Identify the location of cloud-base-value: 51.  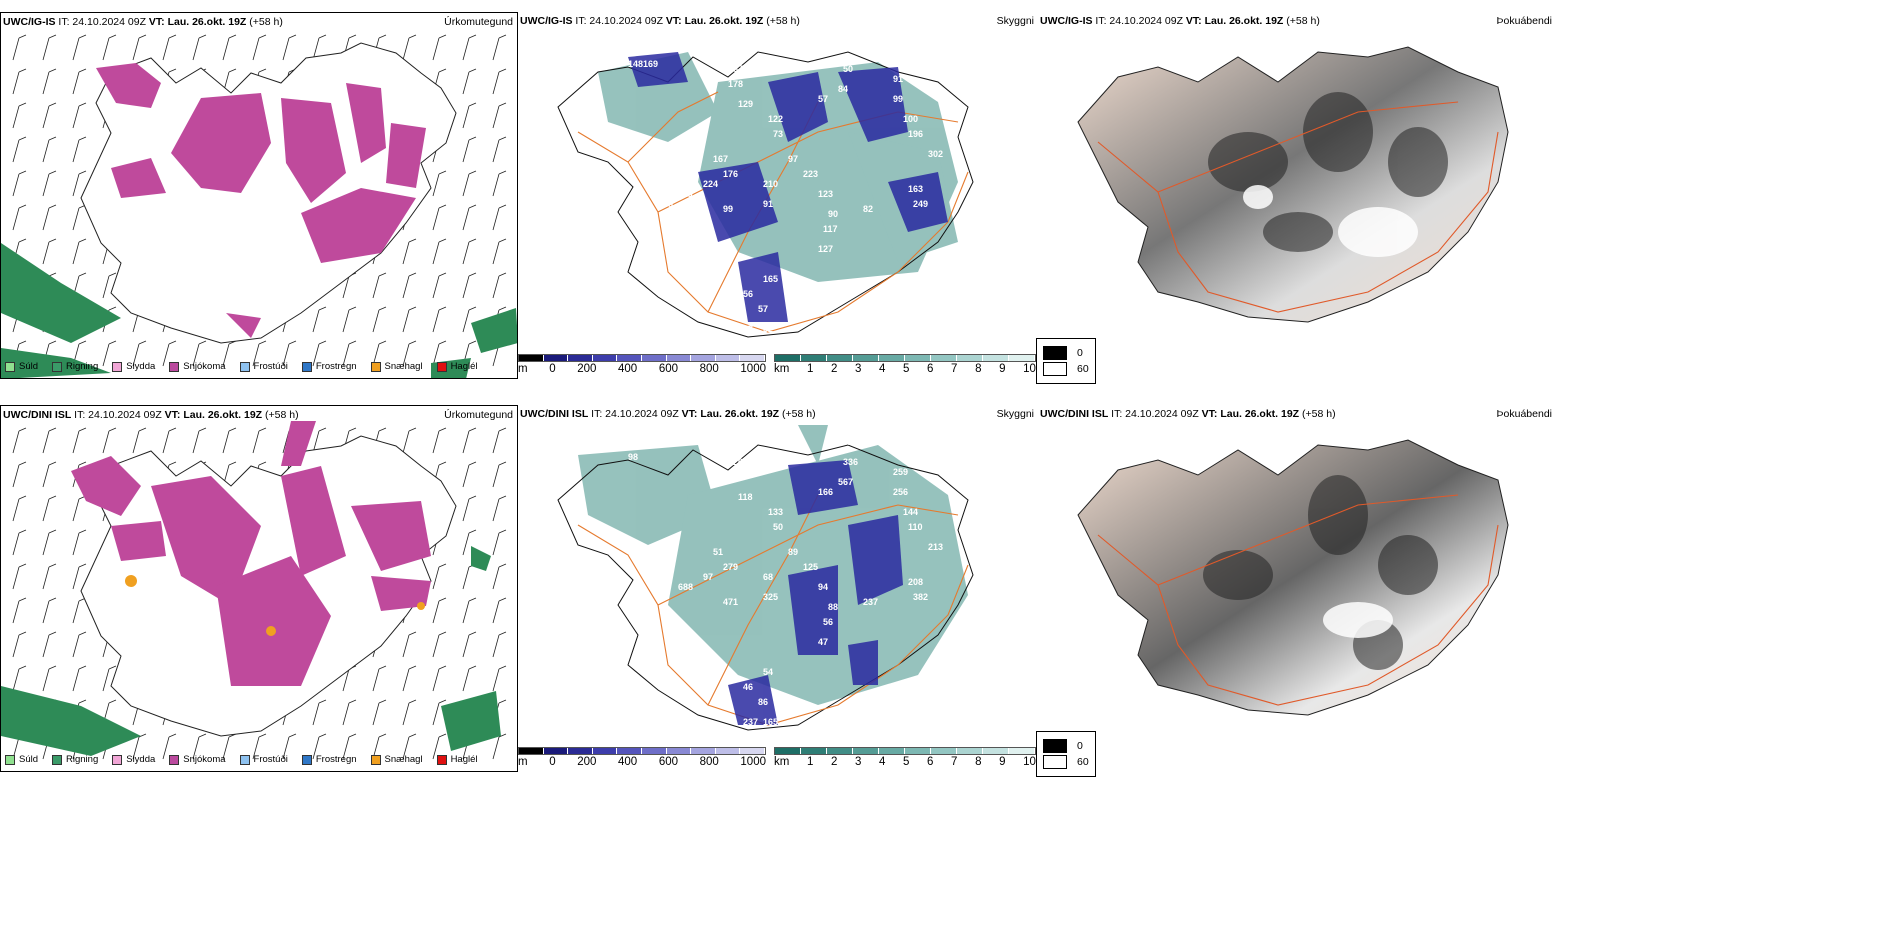
(718, 552).